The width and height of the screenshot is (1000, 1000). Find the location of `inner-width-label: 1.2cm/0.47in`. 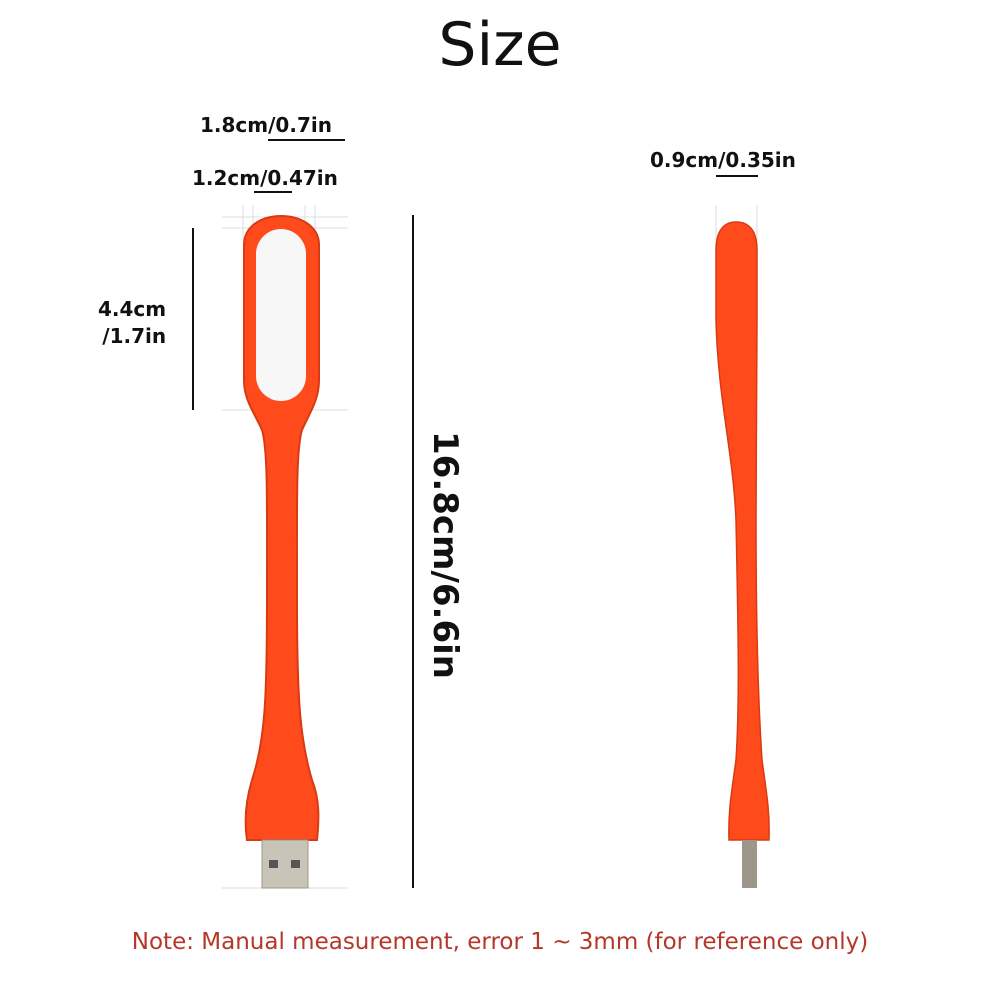

inner-width-label: 1.2cm/0.47in is located at coordinates (265, 178).